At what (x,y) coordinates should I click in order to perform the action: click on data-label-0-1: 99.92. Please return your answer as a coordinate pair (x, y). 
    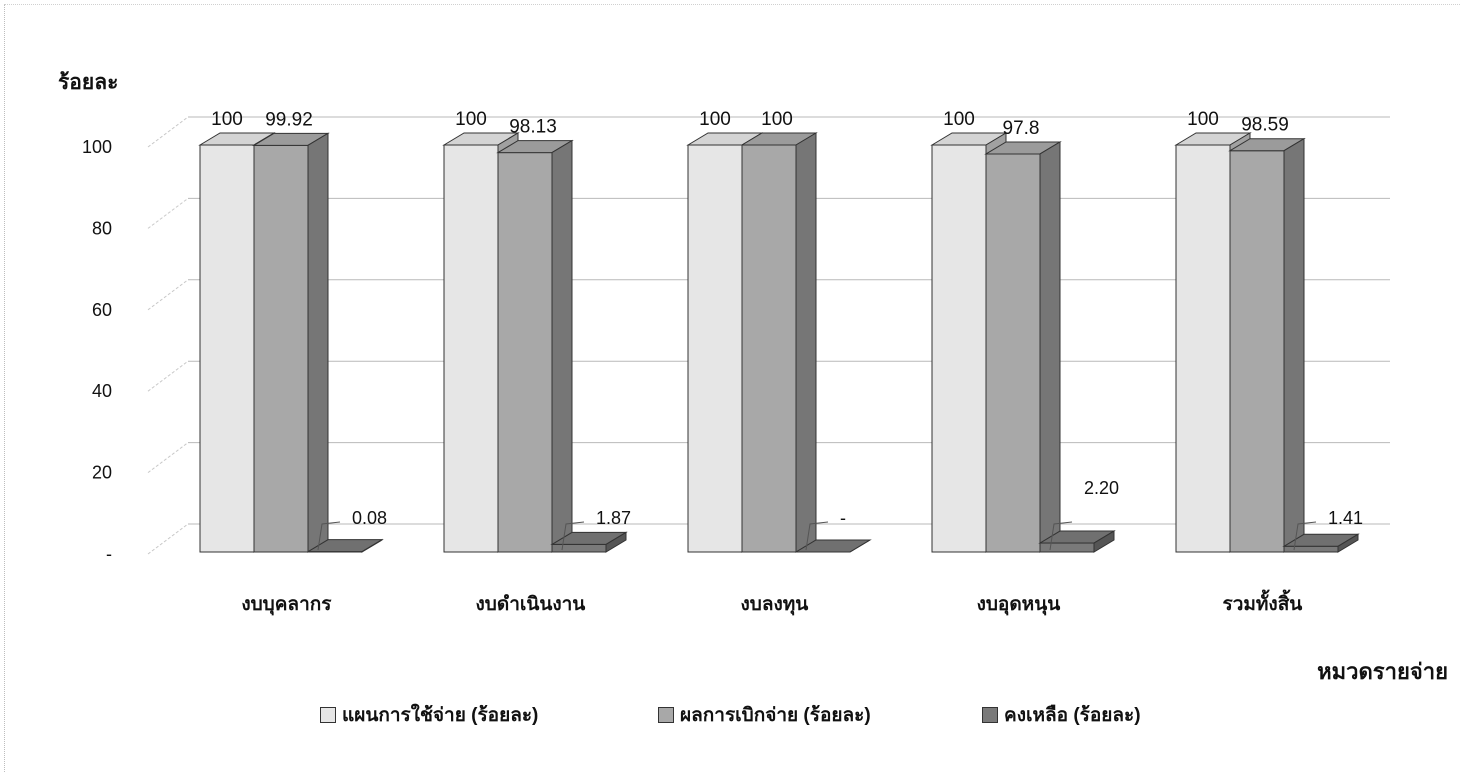
    Looking at the image, I should click on (289, 119).